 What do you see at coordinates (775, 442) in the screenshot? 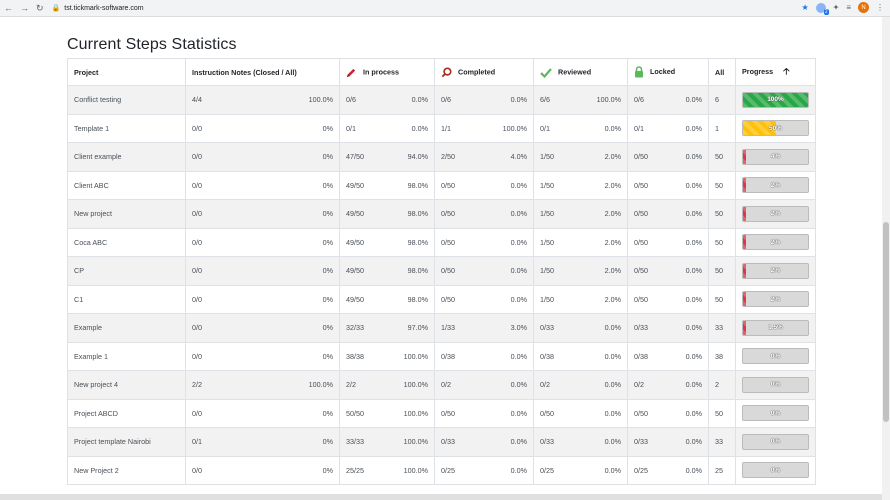
I see `progress-text: 0%` at bounding box center [775, 442].